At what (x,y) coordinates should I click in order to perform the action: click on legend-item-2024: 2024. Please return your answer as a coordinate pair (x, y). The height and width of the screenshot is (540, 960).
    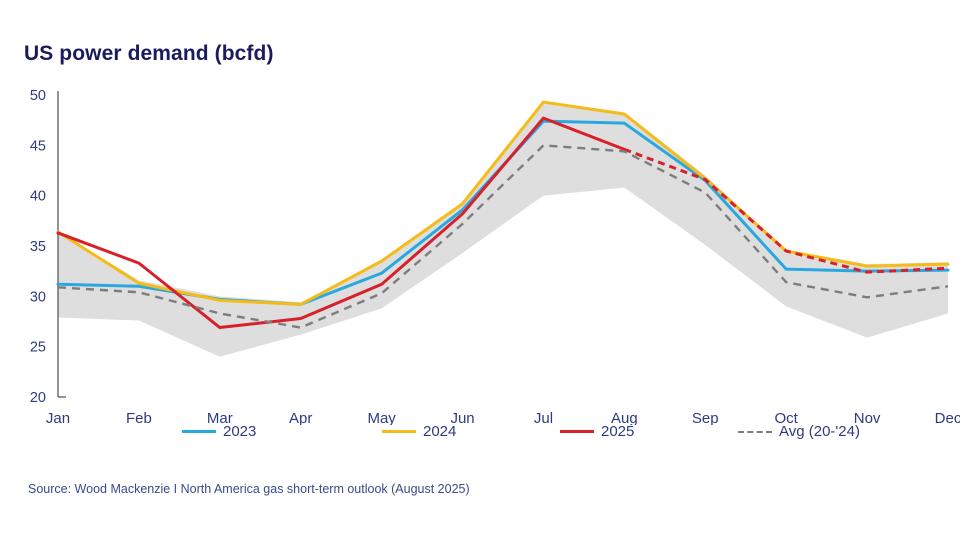
    Looking at the image, I should click on (471, 431).